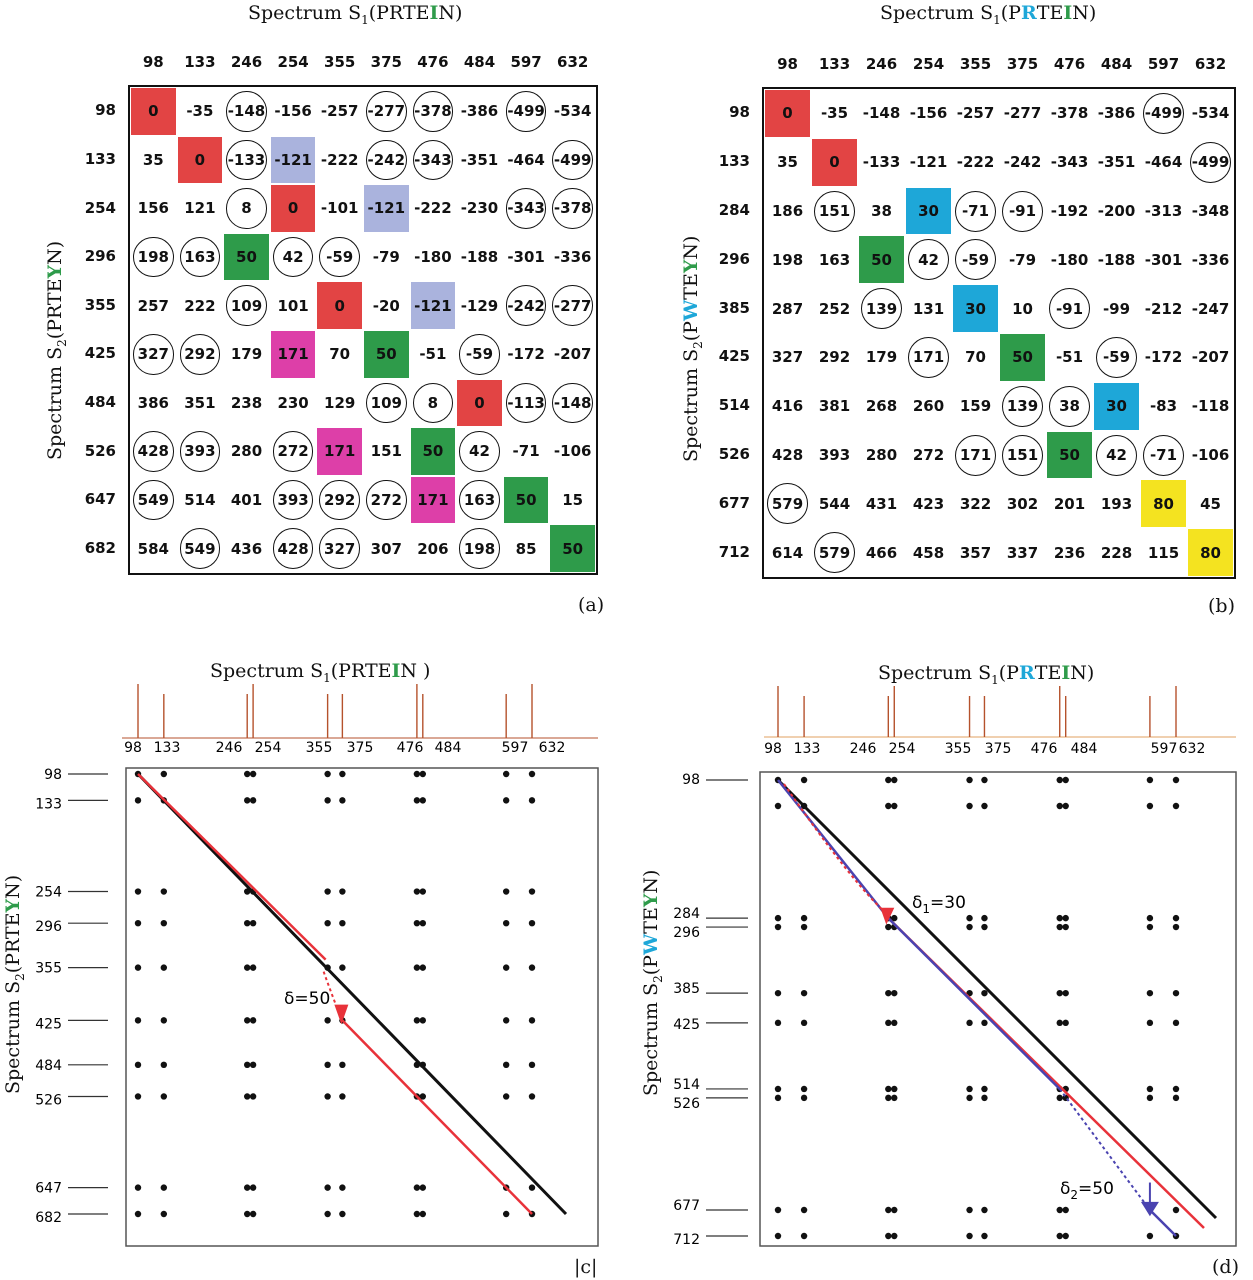 This screenshot has width=1253, height=1280. Describe the element at coordinates (1149, 1209) in the screenshot. I see `shift-arrow-head` at that location.